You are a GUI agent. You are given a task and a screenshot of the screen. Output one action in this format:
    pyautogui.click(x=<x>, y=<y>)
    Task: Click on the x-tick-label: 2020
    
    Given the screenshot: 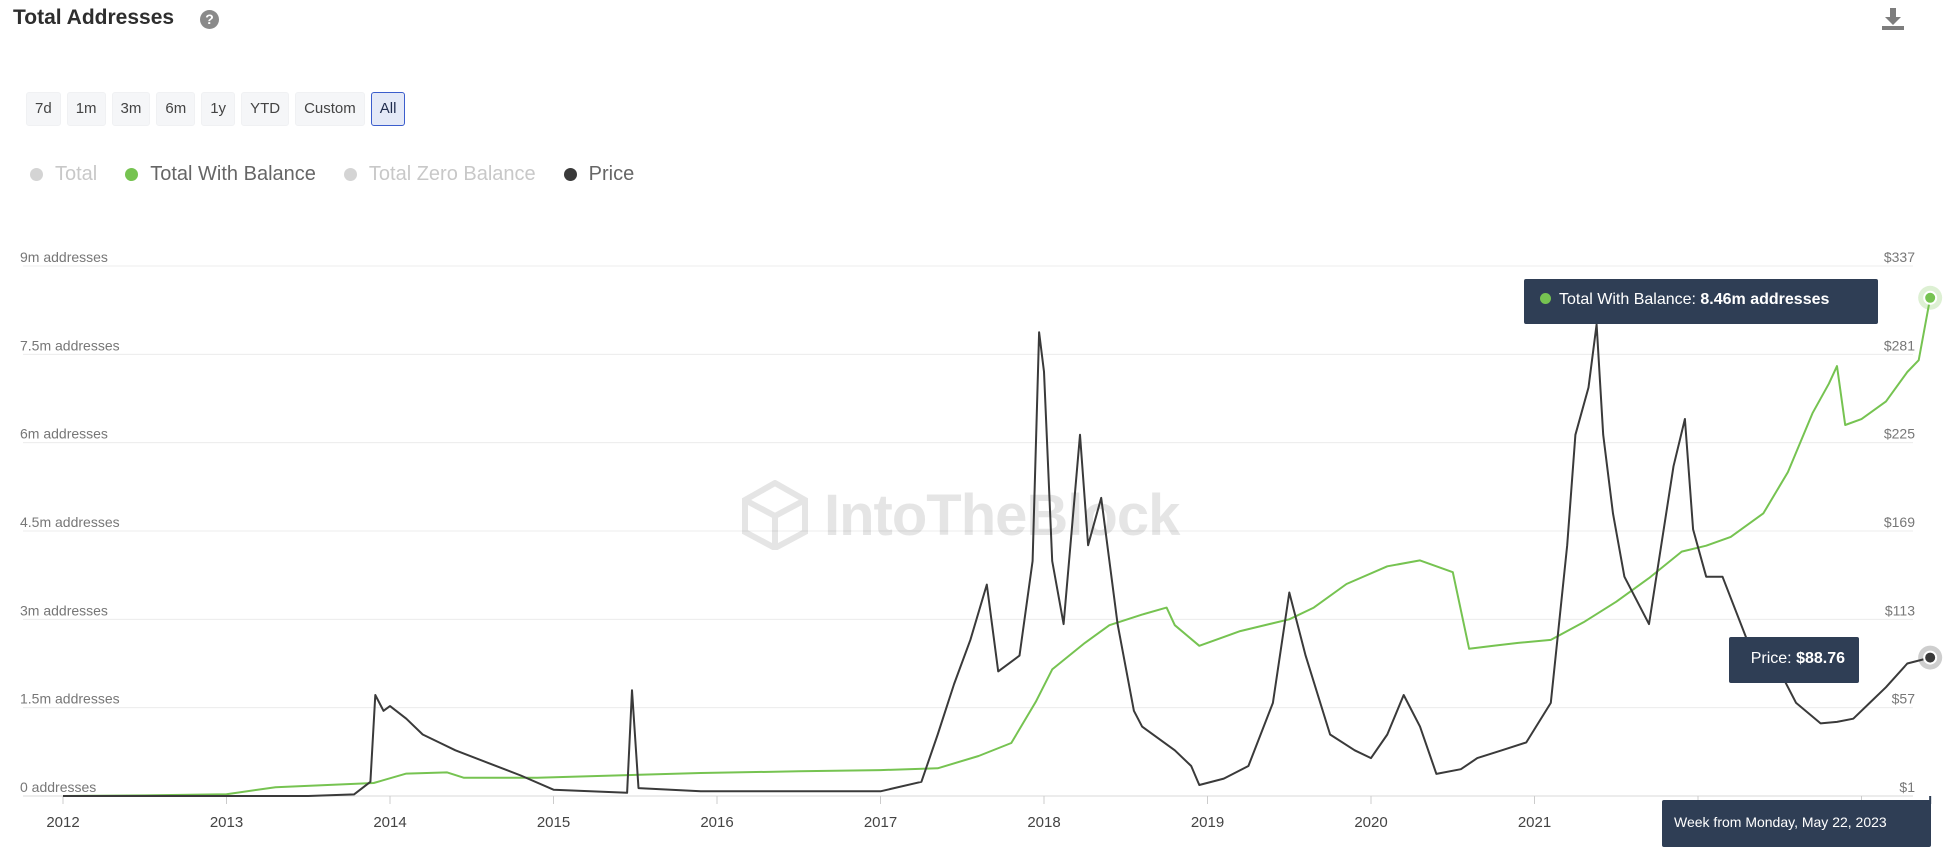 What is the action you would take?
    pyautogui.click(x=1370, y=822)
    